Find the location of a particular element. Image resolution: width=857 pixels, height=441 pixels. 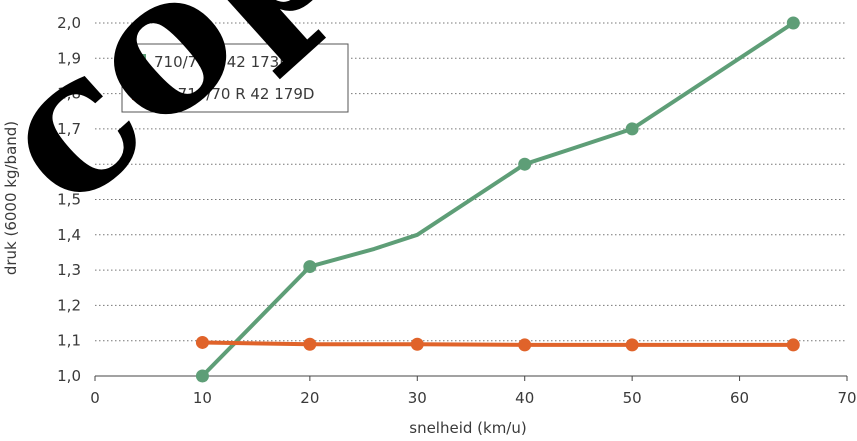

y-tick-label: 1,7 is located at coordinates (69, 129).